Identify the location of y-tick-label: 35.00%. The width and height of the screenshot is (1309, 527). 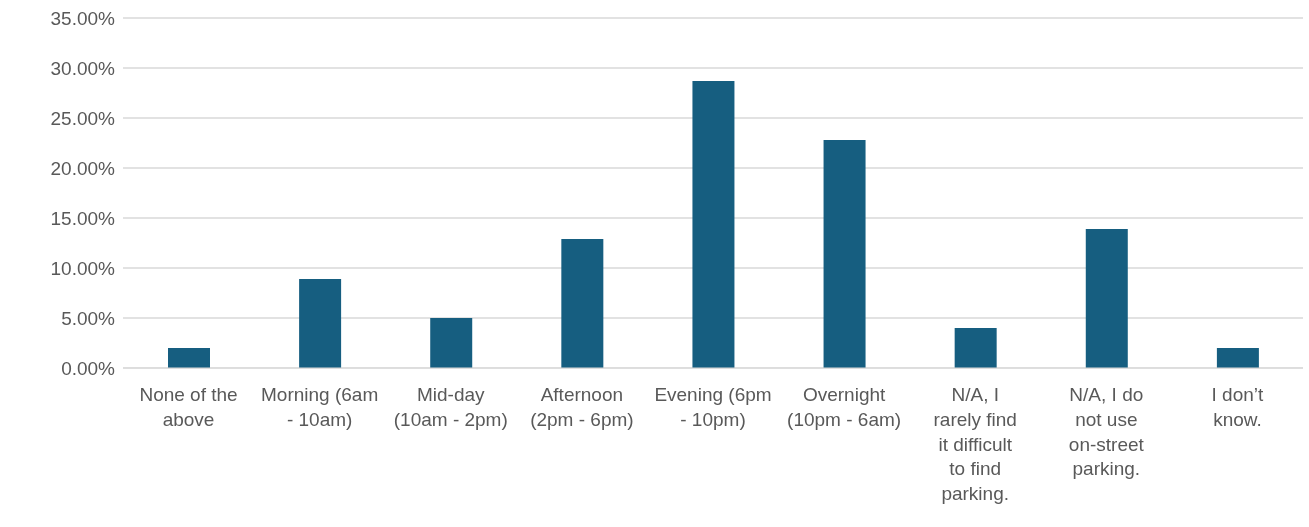
(83, 18).